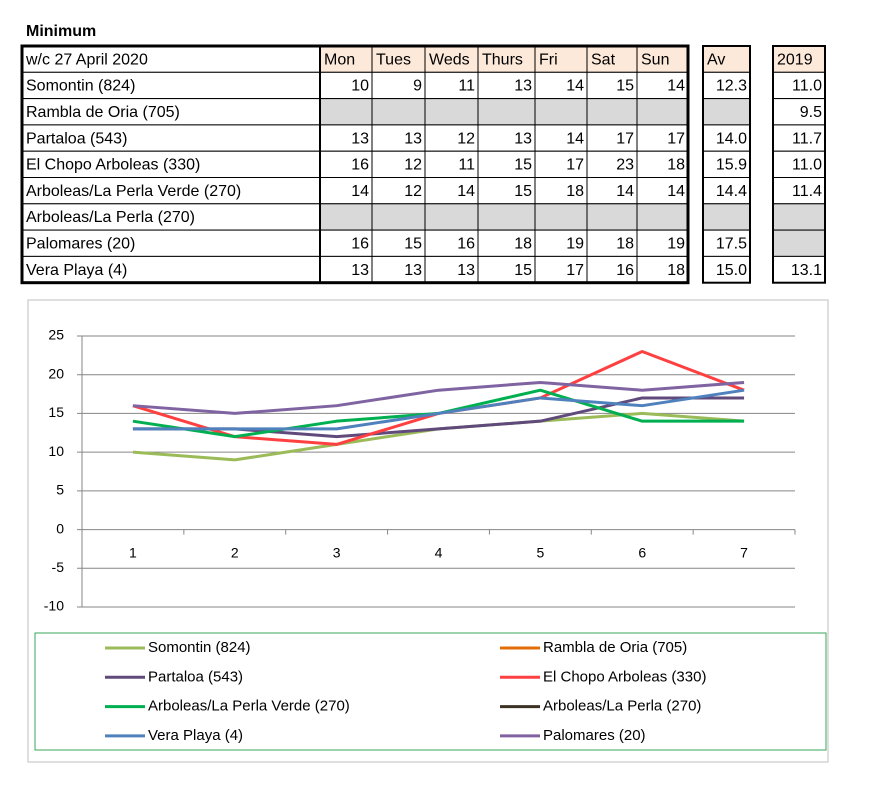  What do you see at coordinates (60, 490) in the screenshot?
I see `y-tick-label: 5` at bounding box center [60, 490].